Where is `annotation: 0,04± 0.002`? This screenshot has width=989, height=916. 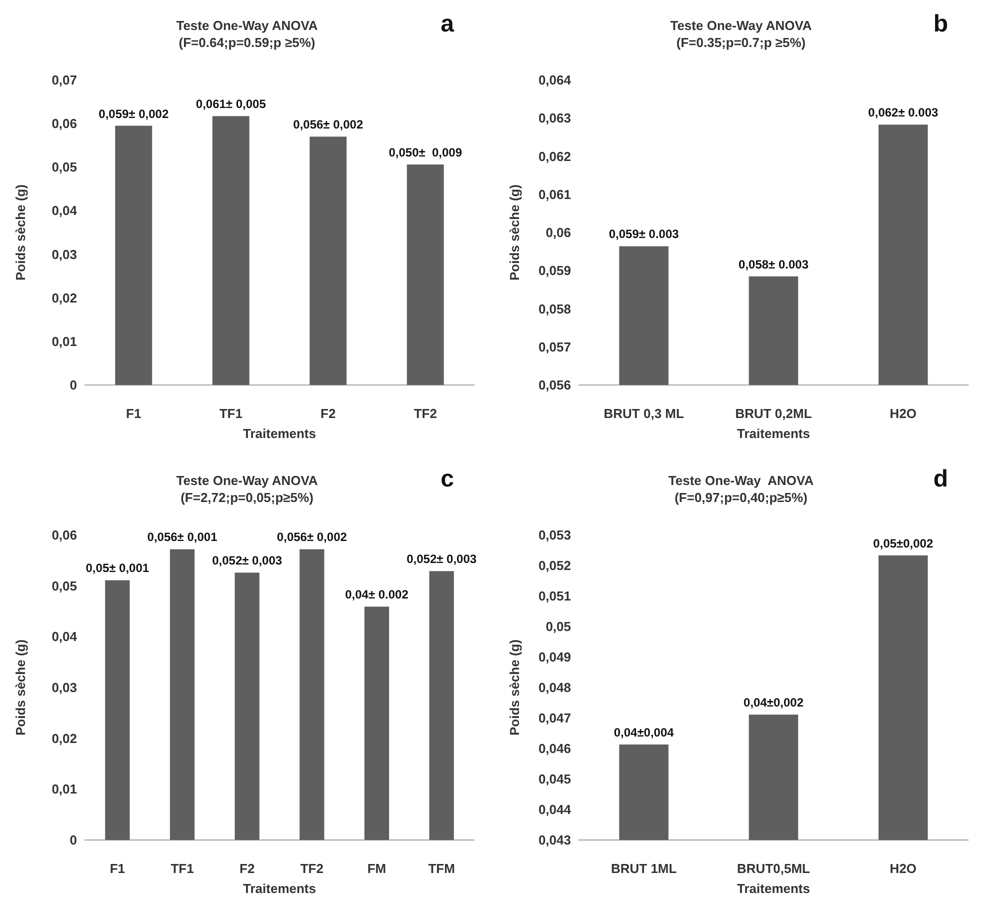 annotation: 0,04± 0.002 is located at coordinates (377, 595).